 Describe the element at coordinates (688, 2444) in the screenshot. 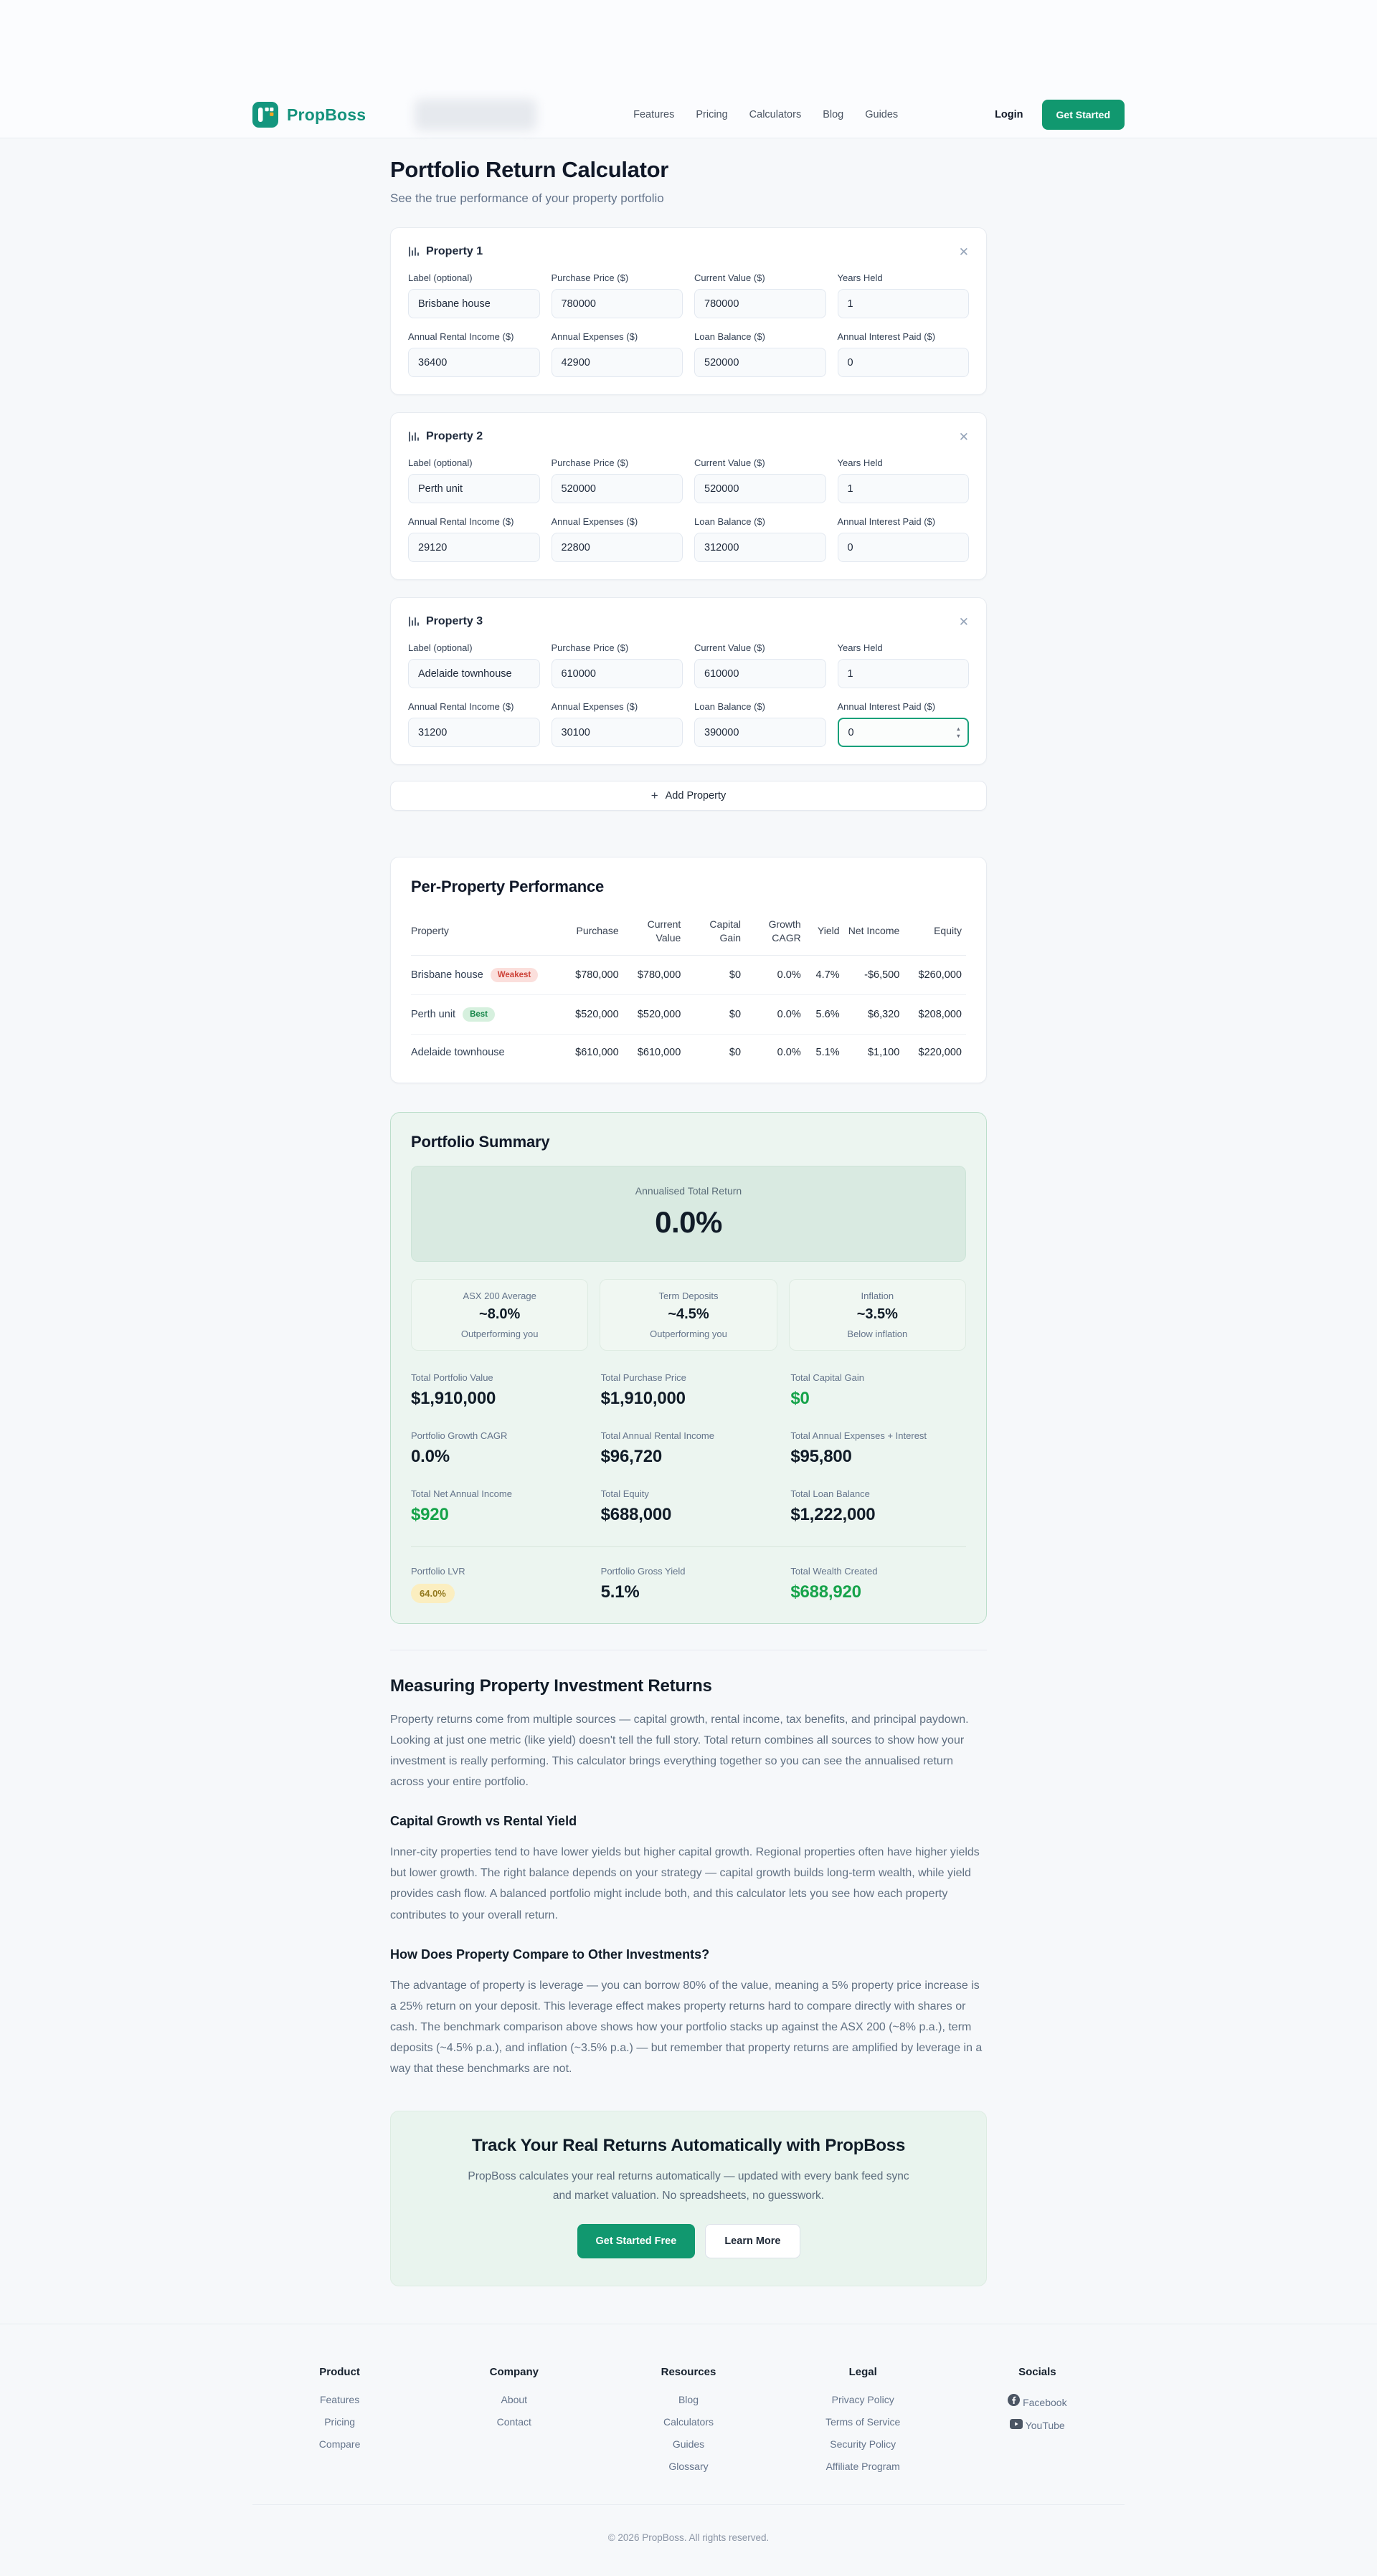

I see `footer-link-guides: Guides` at that location.